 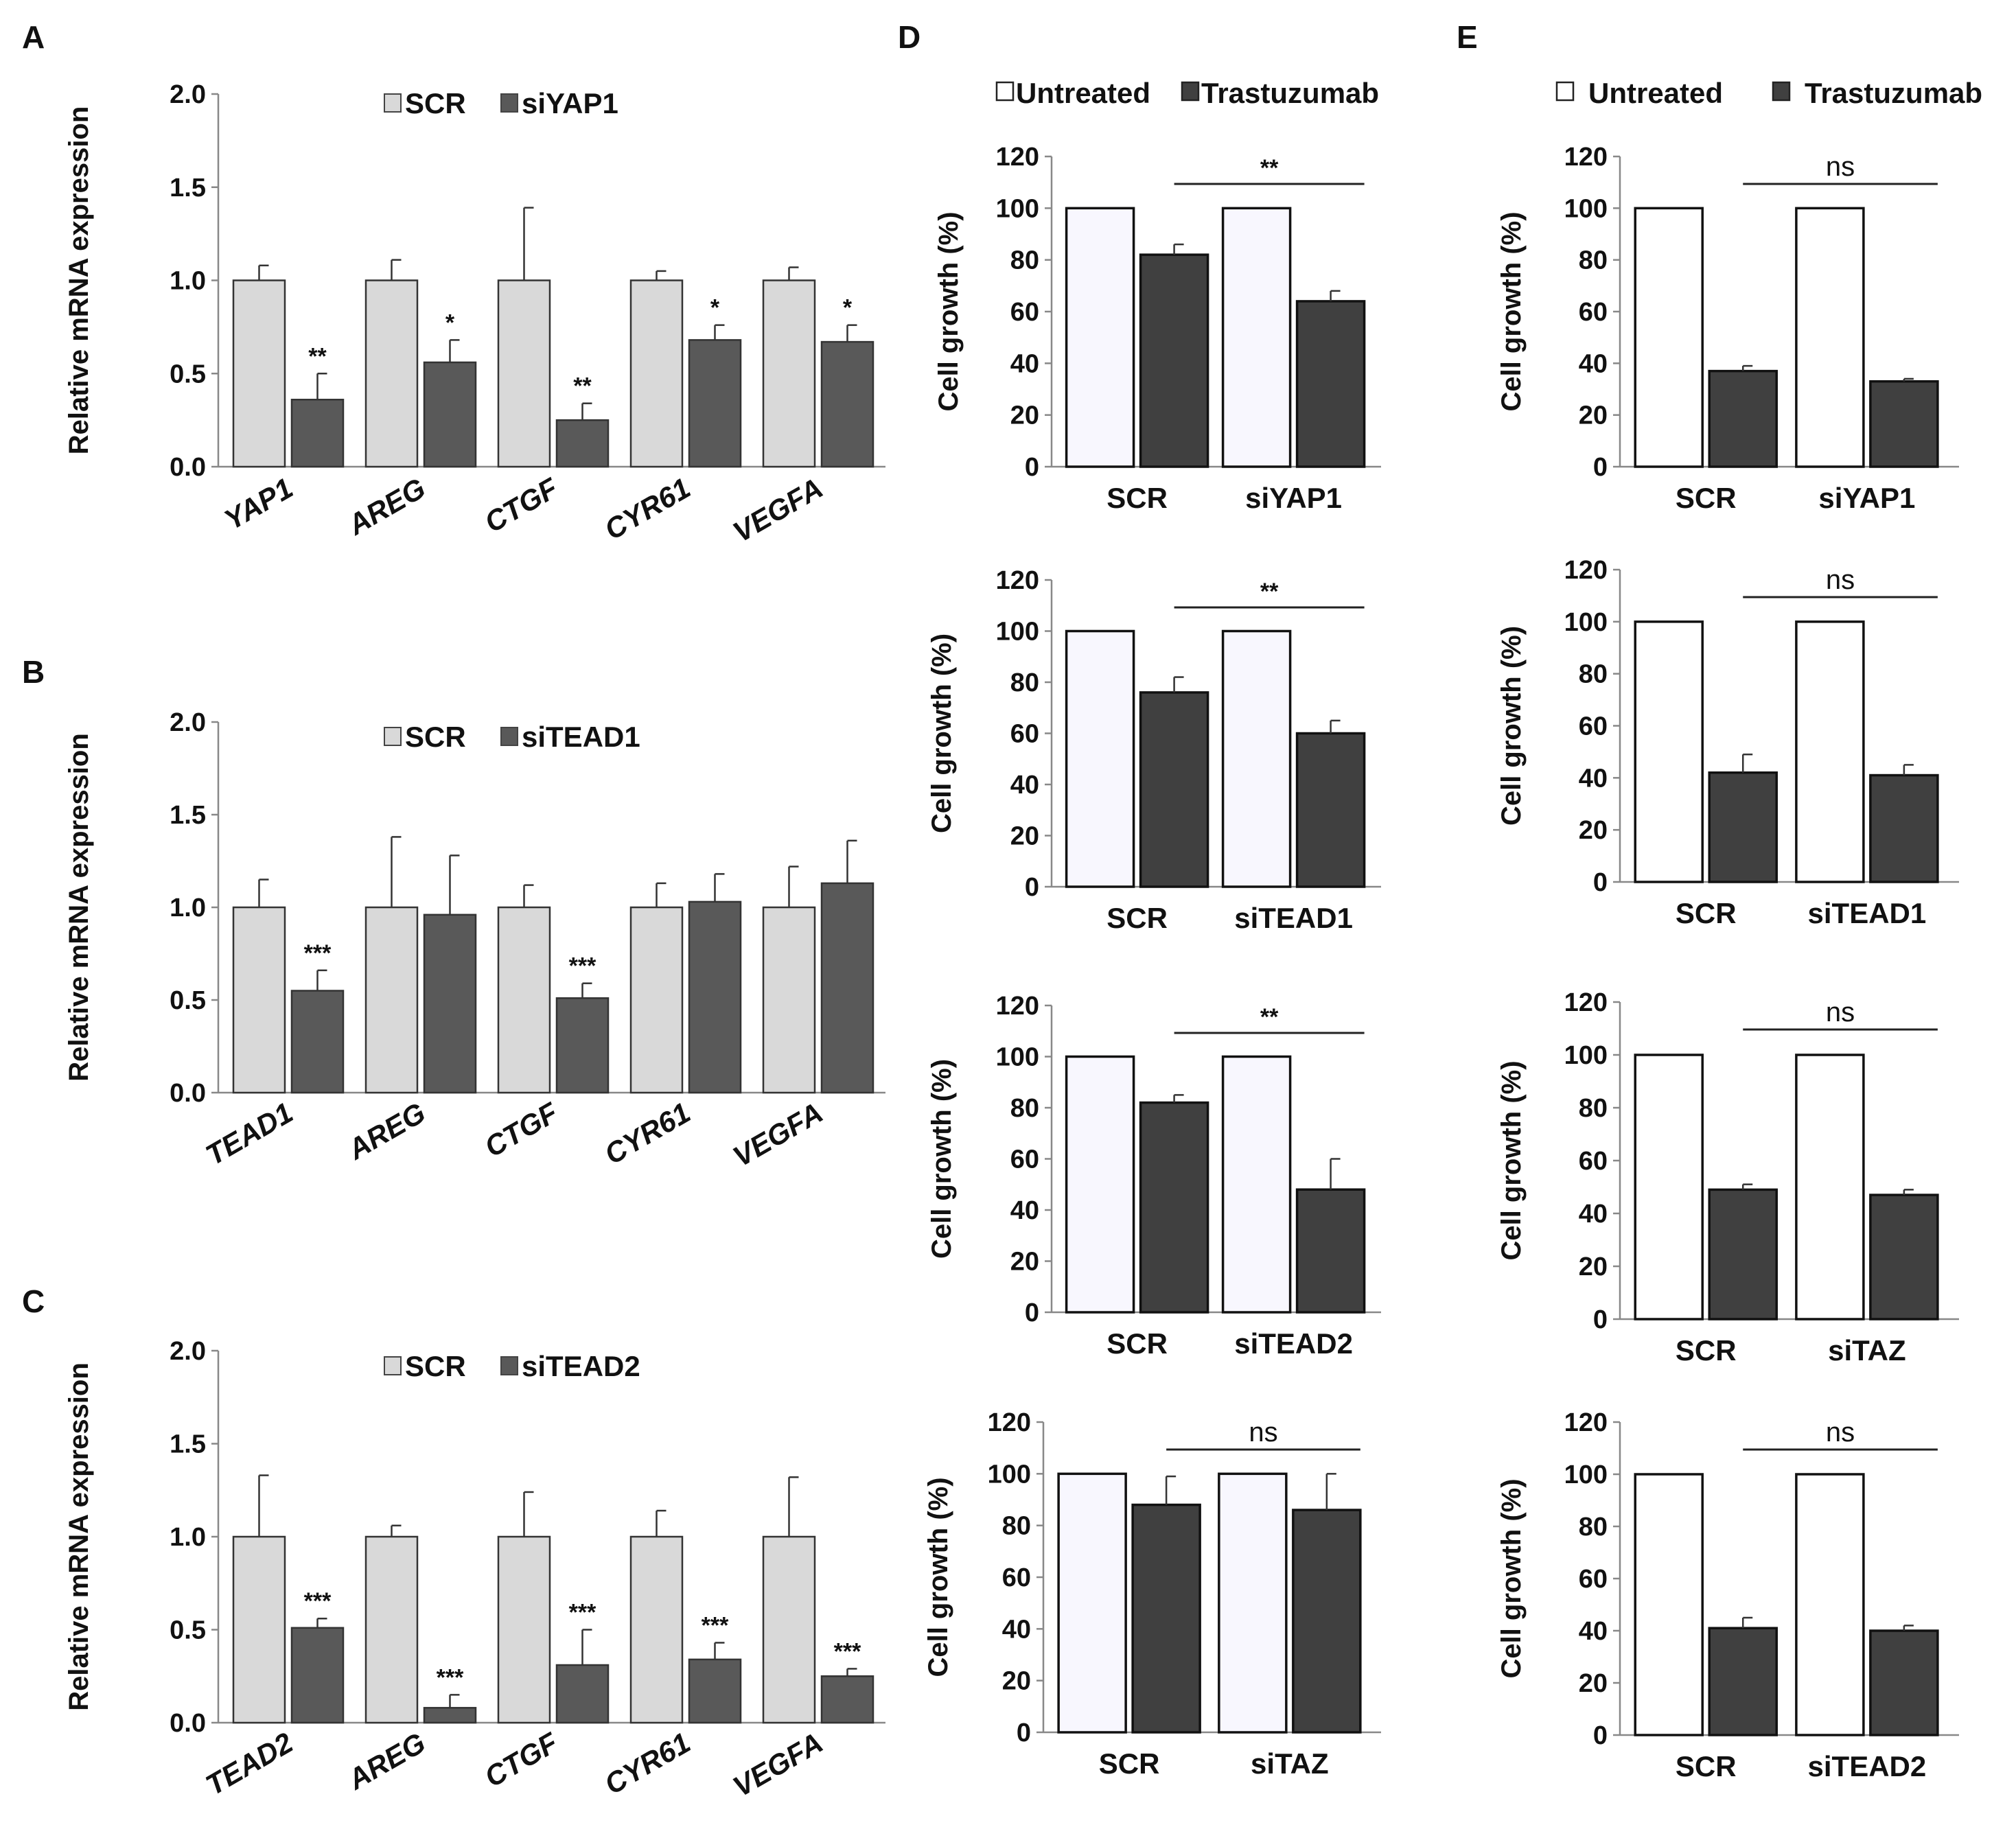 I want to click on x-category-label: YAP1, so click(x=259, y=504).